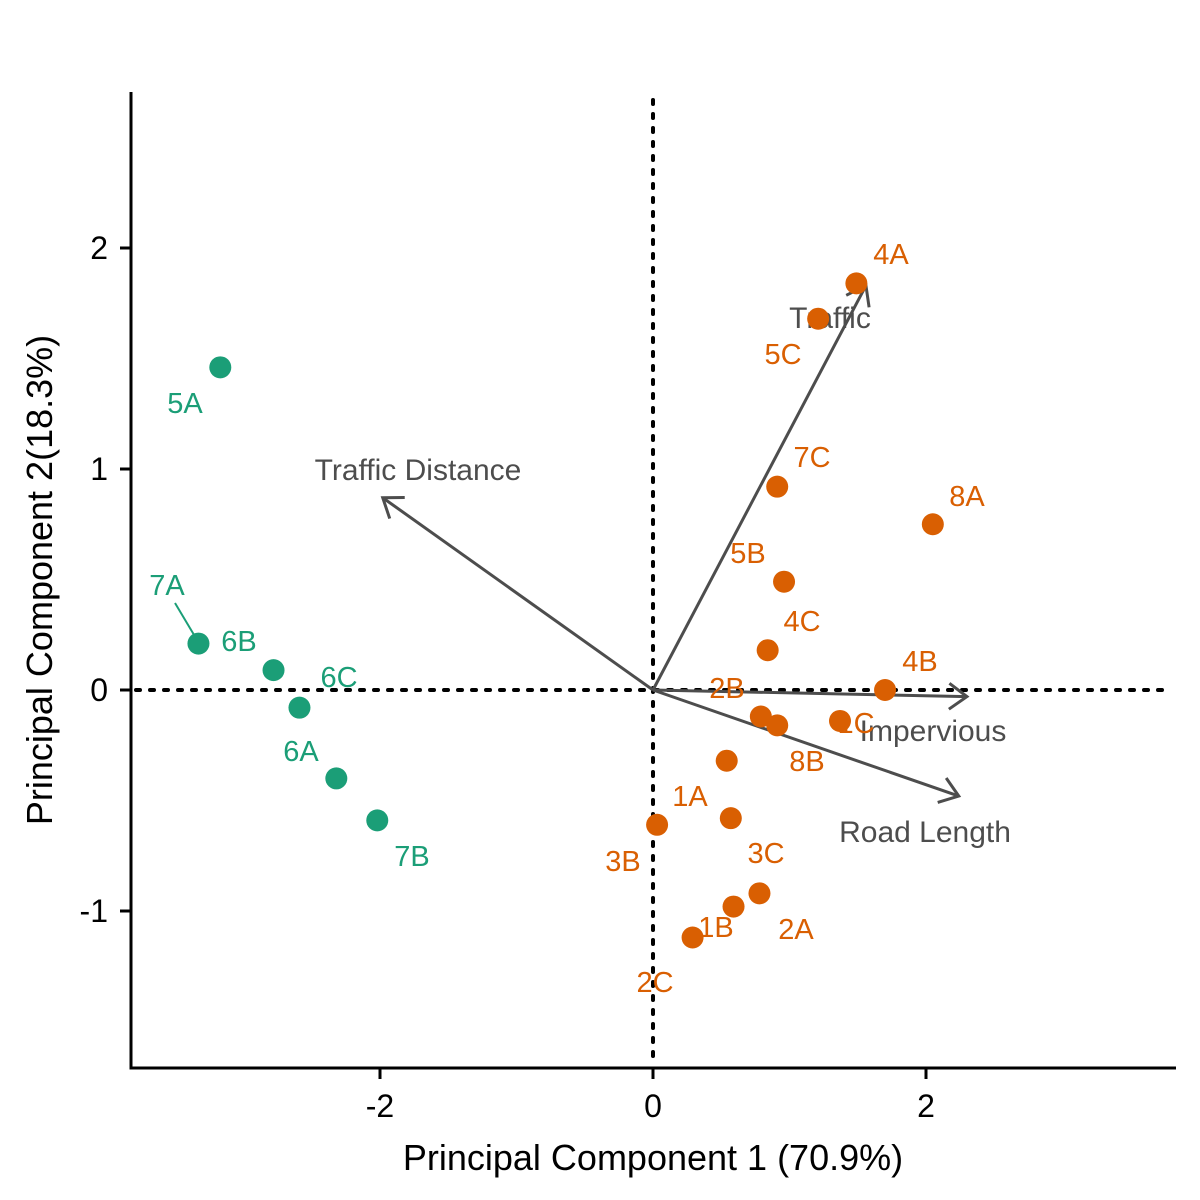  Describe the element at coordinates (926, 1106) in the screenshot. I see `x-tick-label: 2` at that location.